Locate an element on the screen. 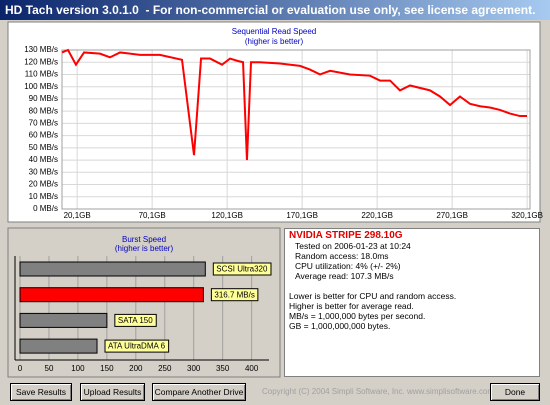  y-tick-label: 40 MB/s is located at coordinates (43, 159).